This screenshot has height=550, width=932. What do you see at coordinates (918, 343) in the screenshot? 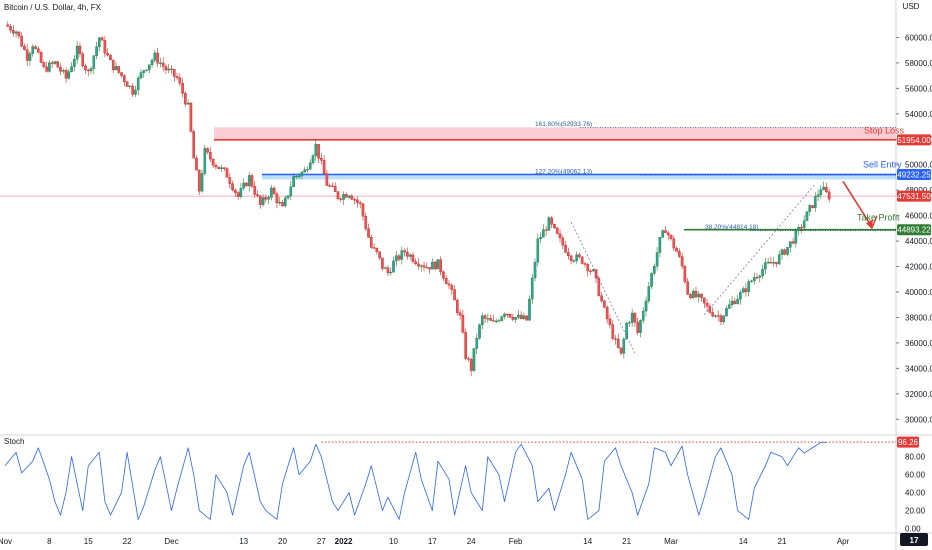
I see `price-tick-label: 36000.00` at bounding box center [918, 343].